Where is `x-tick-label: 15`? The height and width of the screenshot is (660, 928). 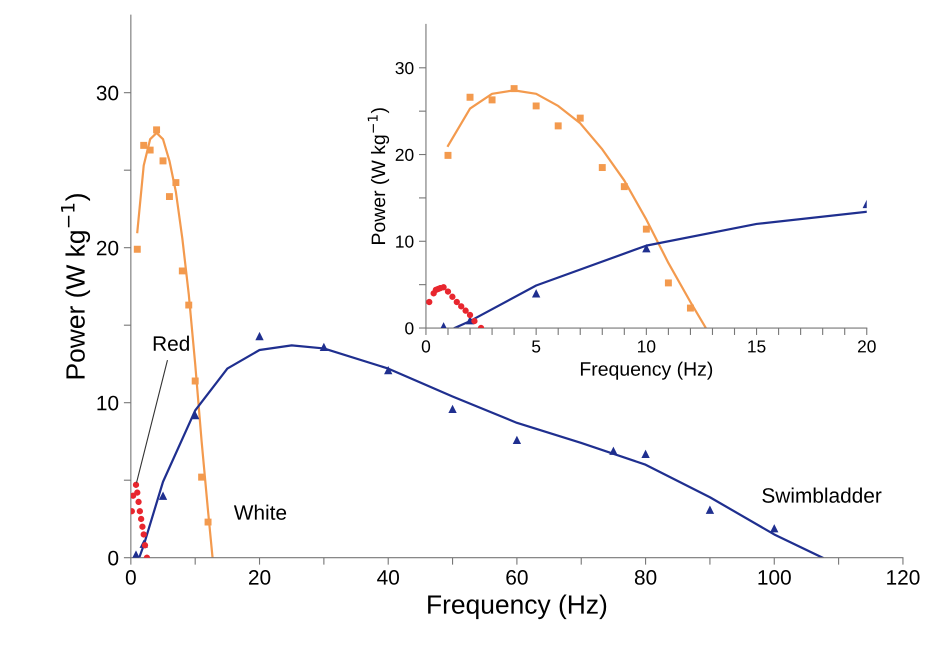 x-tick-label: 15 is located at coordinates (757, 346).